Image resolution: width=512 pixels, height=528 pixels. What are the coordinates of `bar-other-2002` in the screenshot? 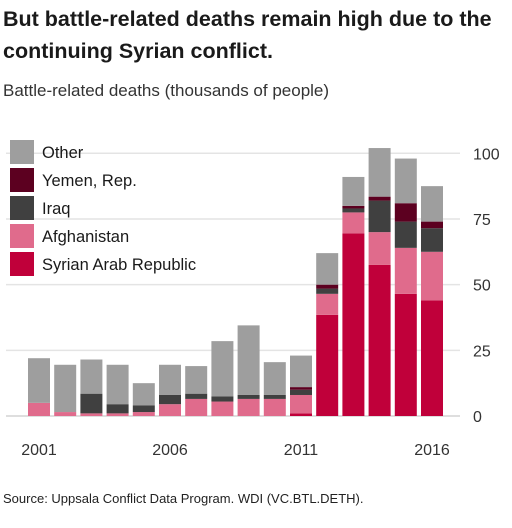 It's located at (65, 388).